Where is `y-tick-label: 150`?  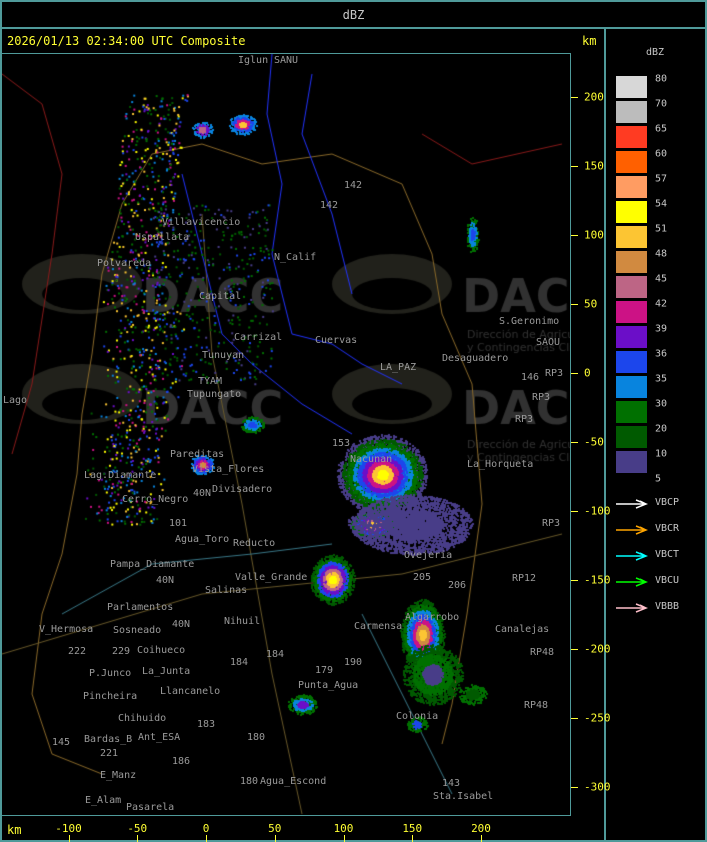 y-tick-label: 150 is located at coordinates (594, 166).